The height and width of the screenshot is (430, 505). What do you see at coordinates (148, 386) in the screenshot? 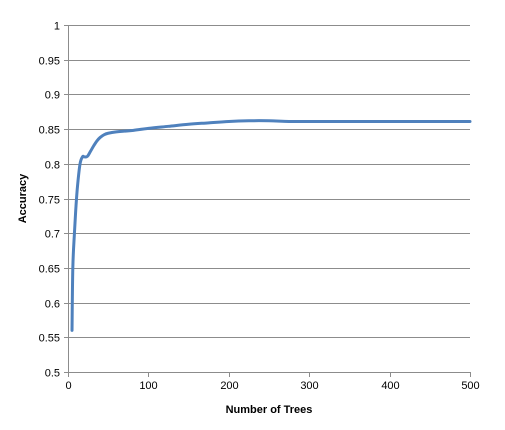
I see `x-tick-label: 100` at bounding box center [148, 386].